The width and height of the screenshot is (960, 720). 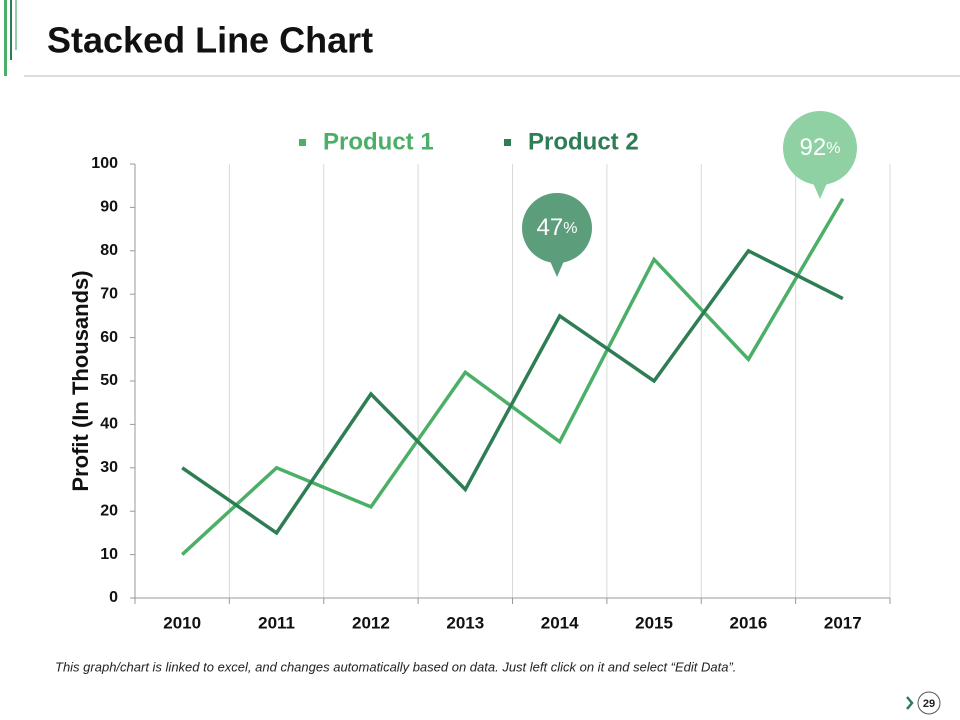 What do you see at coordinates (113, 597) in the screenshot?
I see `y-tick-label: 0` at bounding box center [113, 597].